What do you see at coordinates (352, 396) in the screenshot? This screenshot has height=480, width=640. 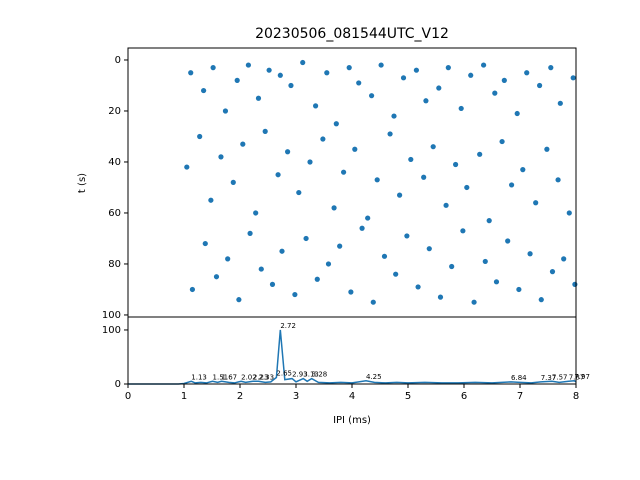 I see `x-tick-label: 4` at bounding box center [352, 396].